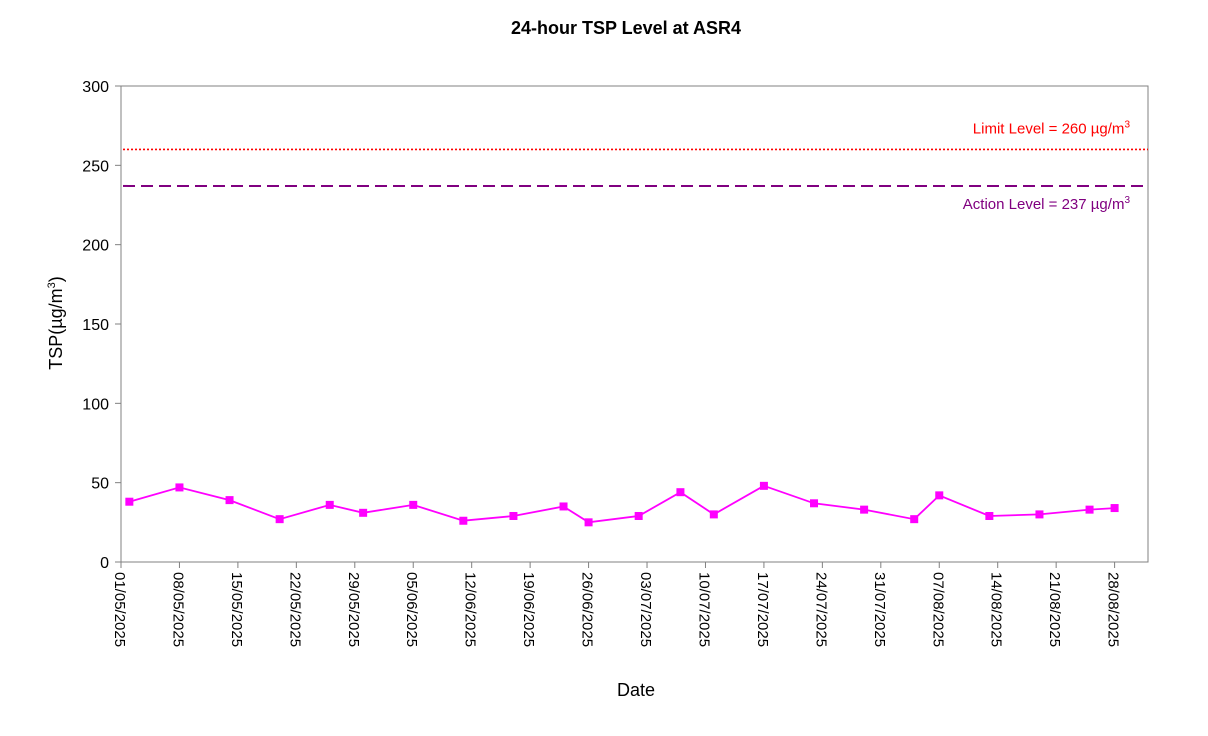 Image resolution: width=1208 pixels, height=736 pixels. I want to click on x-tick-label: 14/08/2025, so click(996, 609).